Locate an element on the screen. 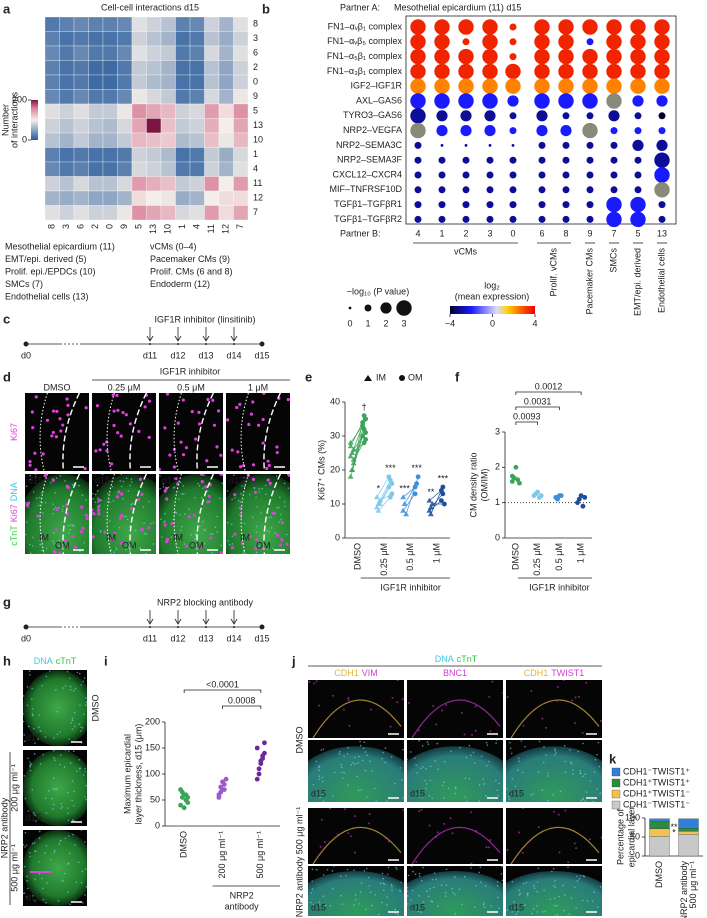 The height and width of the screenshot is (918, 707). legend-label: IM is located at coordinates (381, 377).